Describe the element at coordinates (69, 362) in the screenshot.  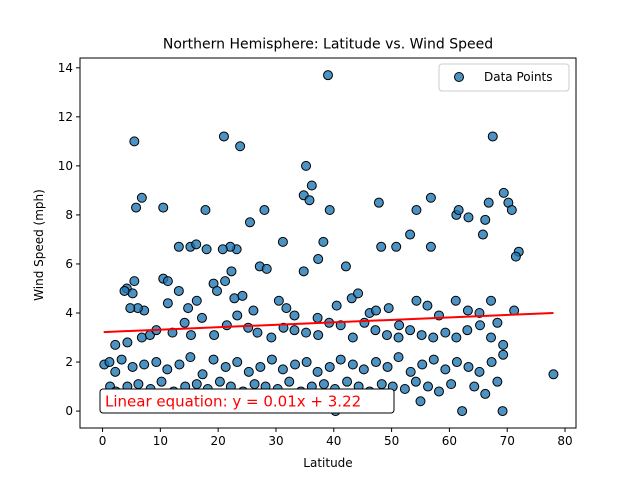
I see `y-tick-label: 2` at that location.